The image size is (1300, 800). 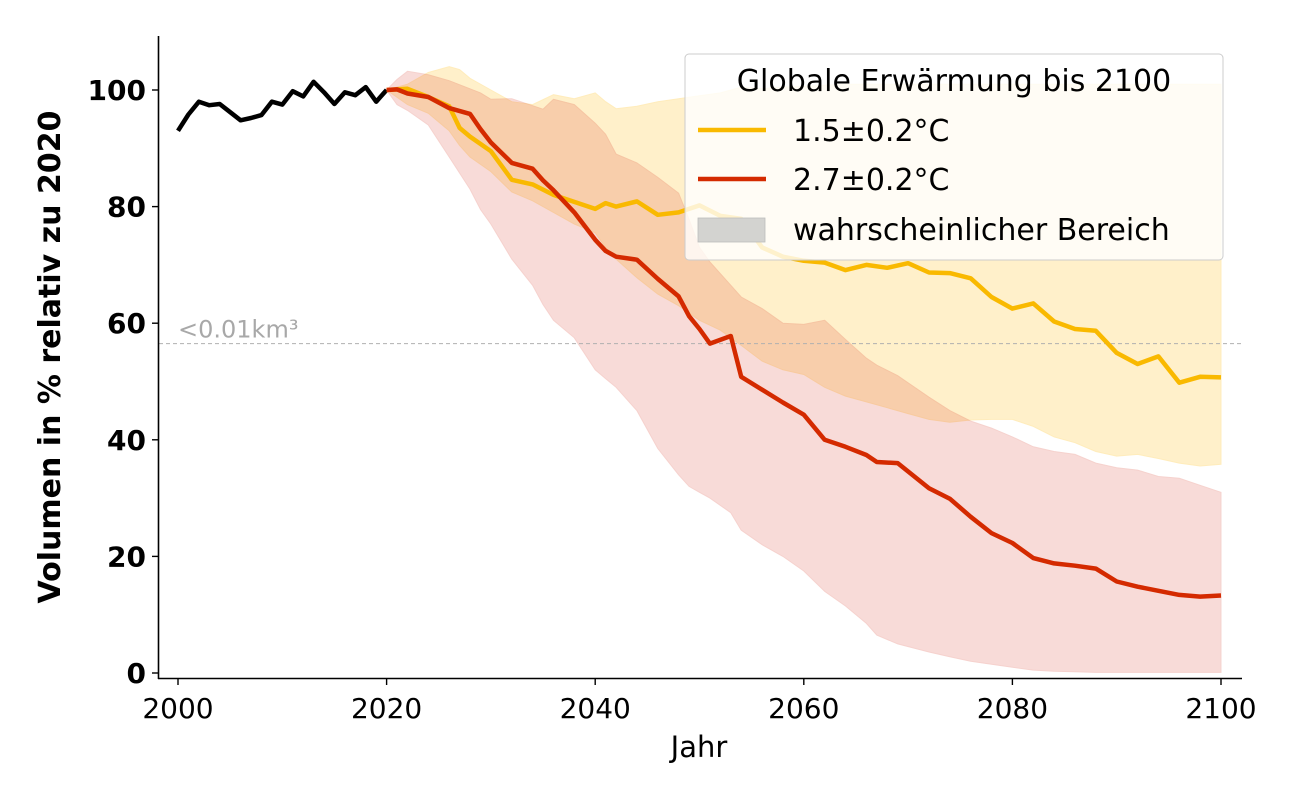 I want to click on x-tick-label: 2020, so click(x=386, y=708).